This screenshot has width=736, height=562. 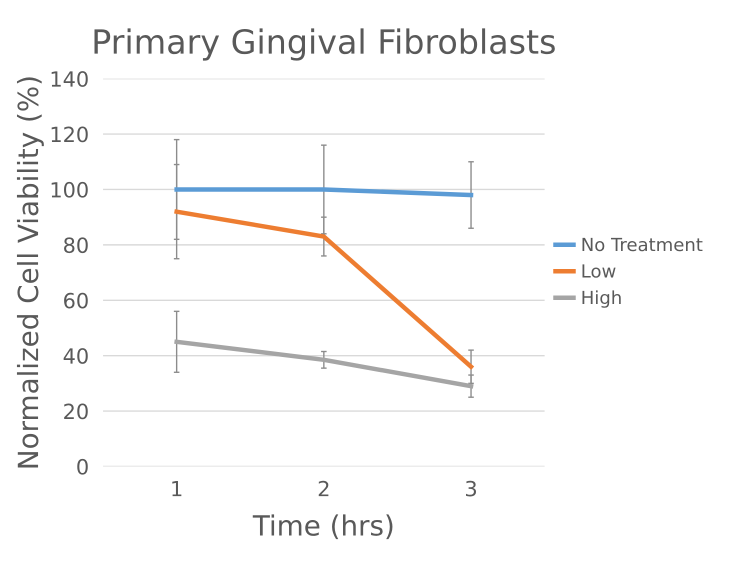 What do you see at coordinates (322, 527) in the screenshot?
I see `x-axis-title: Time (hrs)` at bounding box center [322, 527].